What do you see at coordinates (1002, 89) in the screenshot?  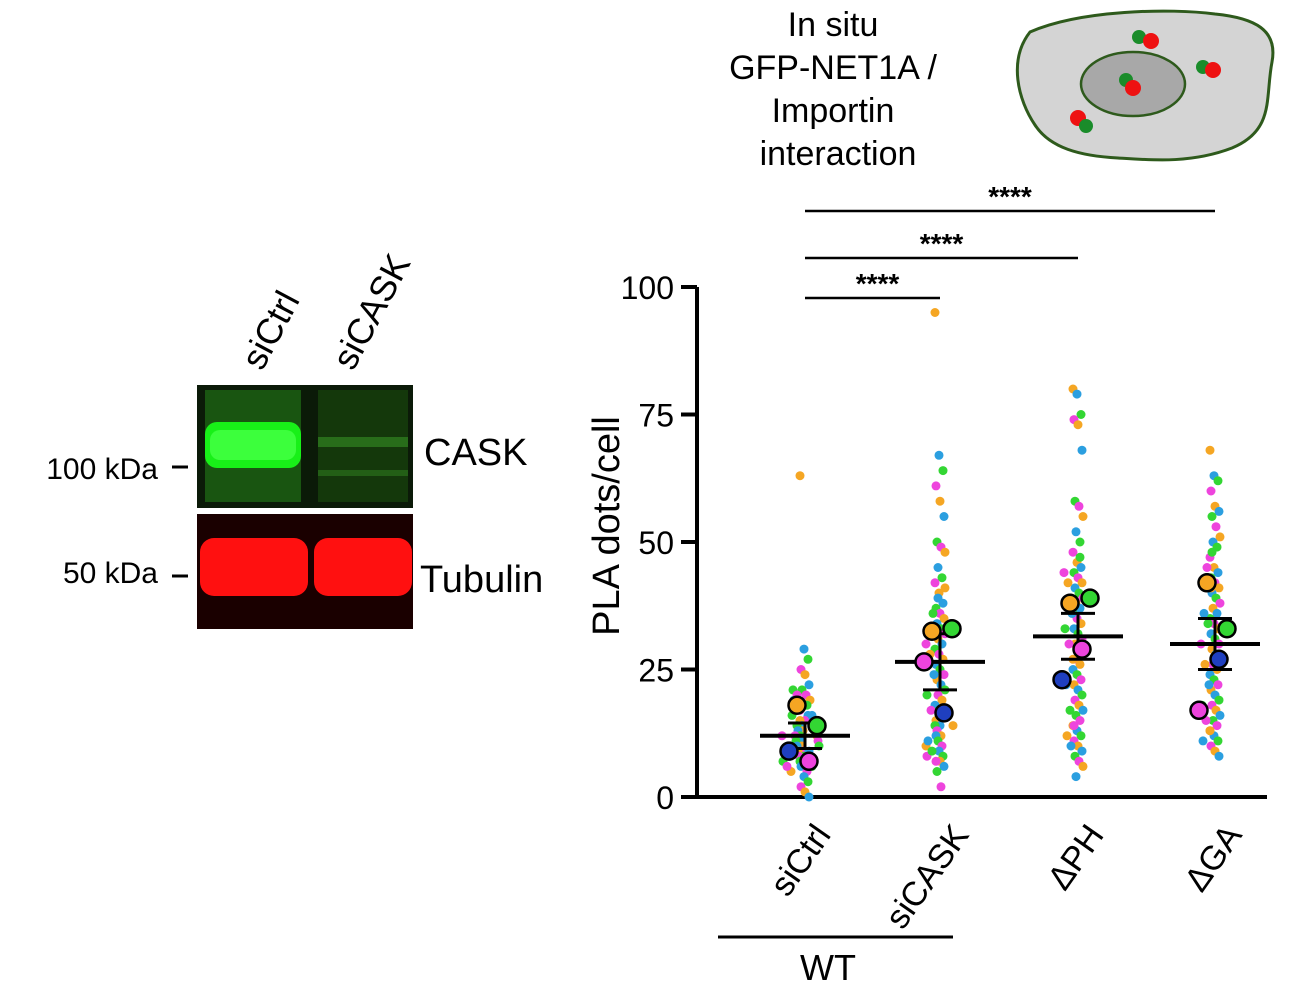 I see `schematic: In situ GFP-NET1A / Importin interaction` at bounding box center [1002, 89].